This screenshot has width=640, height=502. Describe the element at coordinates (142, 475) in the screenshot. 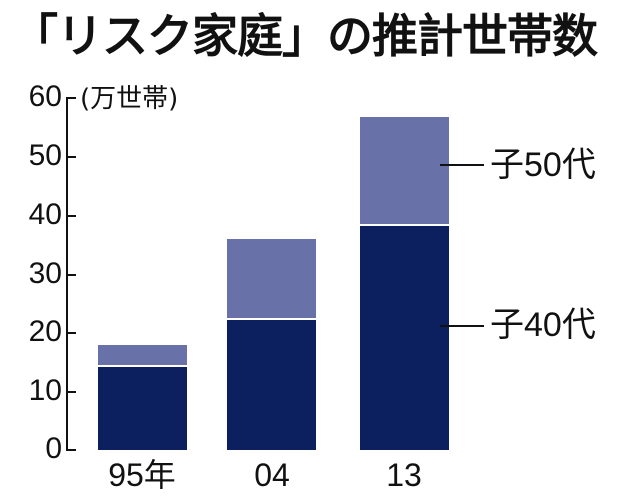

I see `x-label-1995: 95年` at that location.